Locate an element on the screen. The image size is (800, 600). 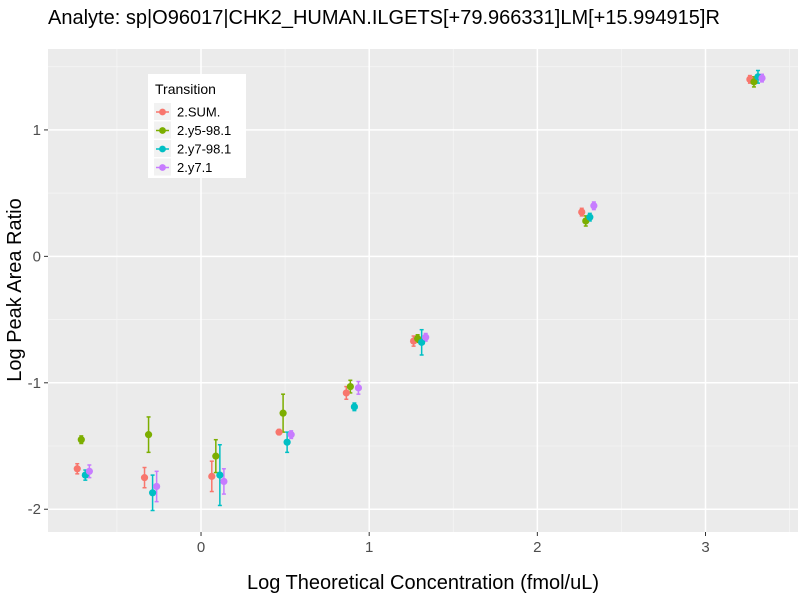
y-axis: -2 -1 0 1 is located at coordinates (38, 320).